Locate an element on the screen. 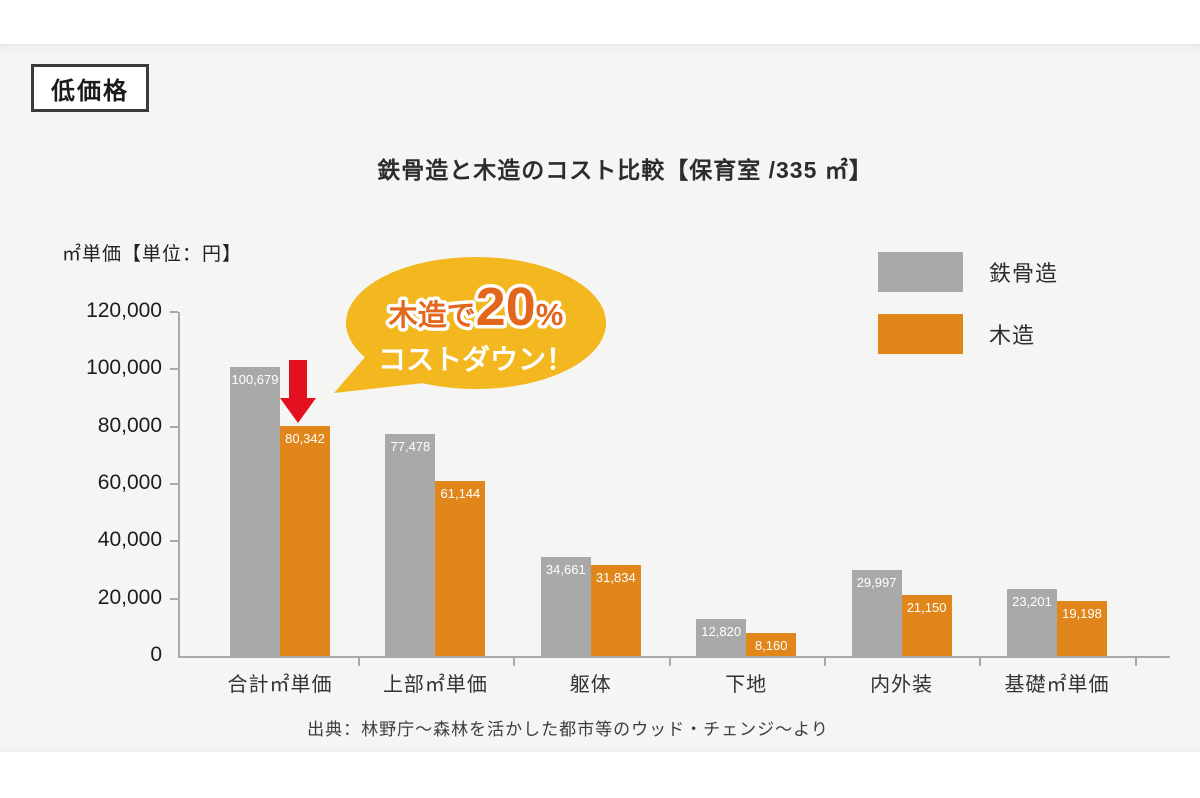  callout-percent: % is located at coordinates (550, 314).